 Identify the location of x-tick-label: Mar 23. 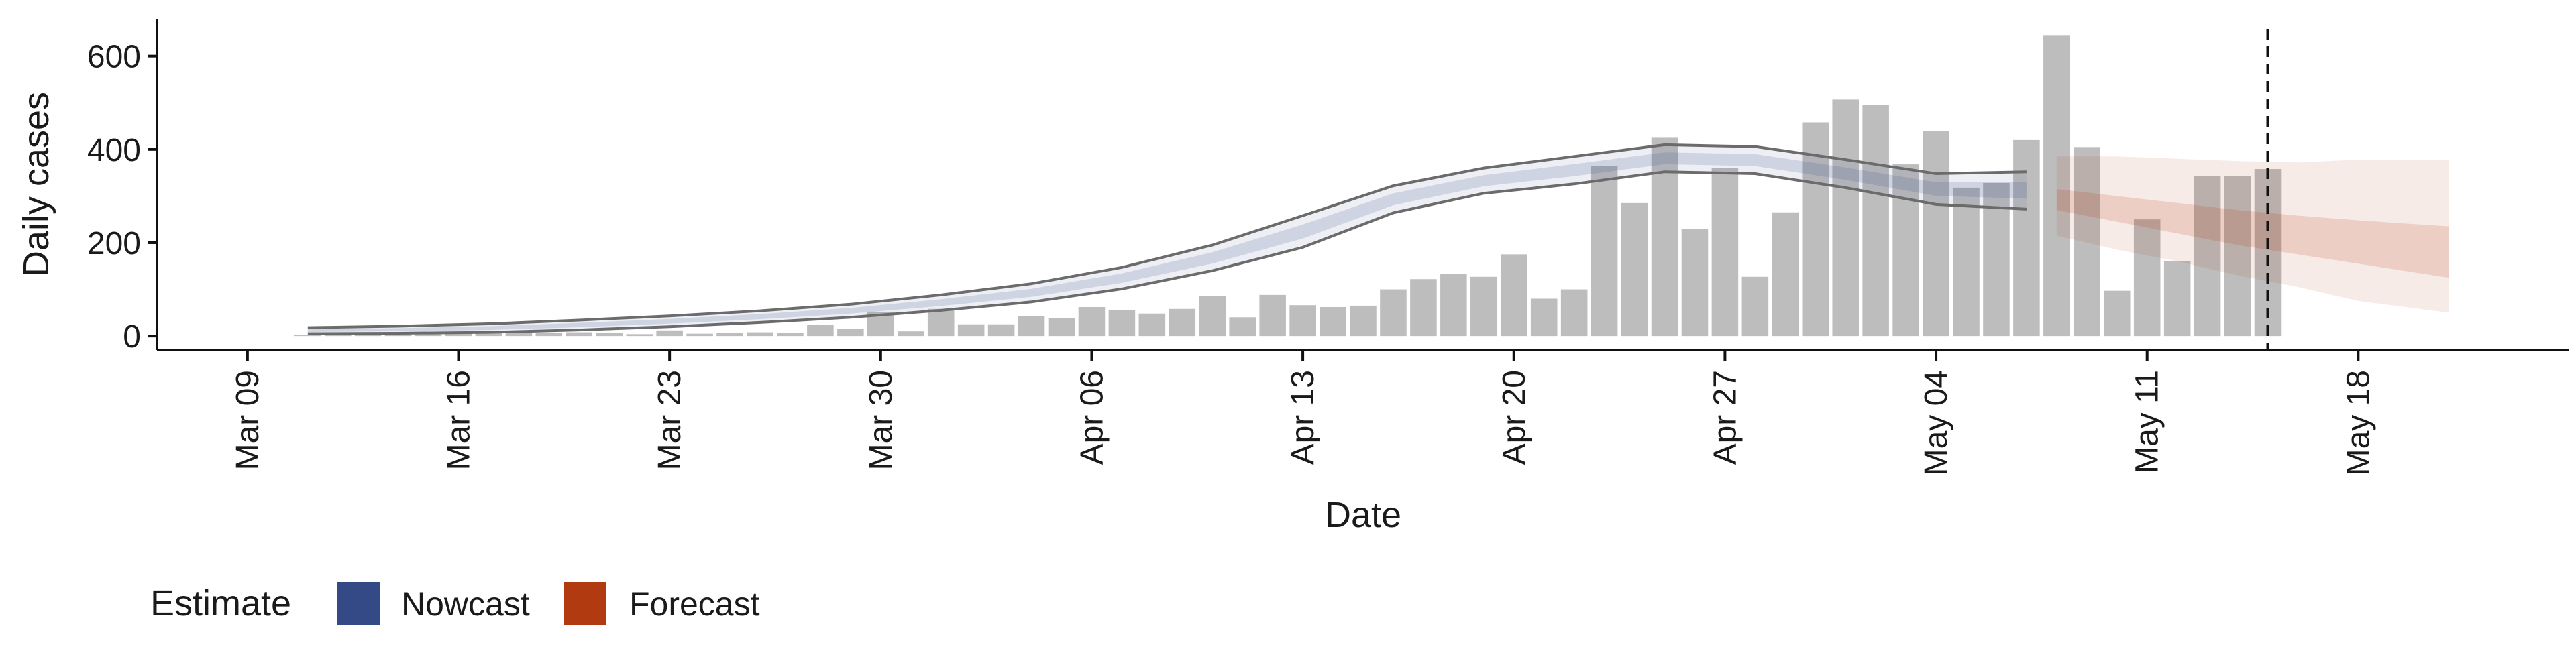
(670, 420).